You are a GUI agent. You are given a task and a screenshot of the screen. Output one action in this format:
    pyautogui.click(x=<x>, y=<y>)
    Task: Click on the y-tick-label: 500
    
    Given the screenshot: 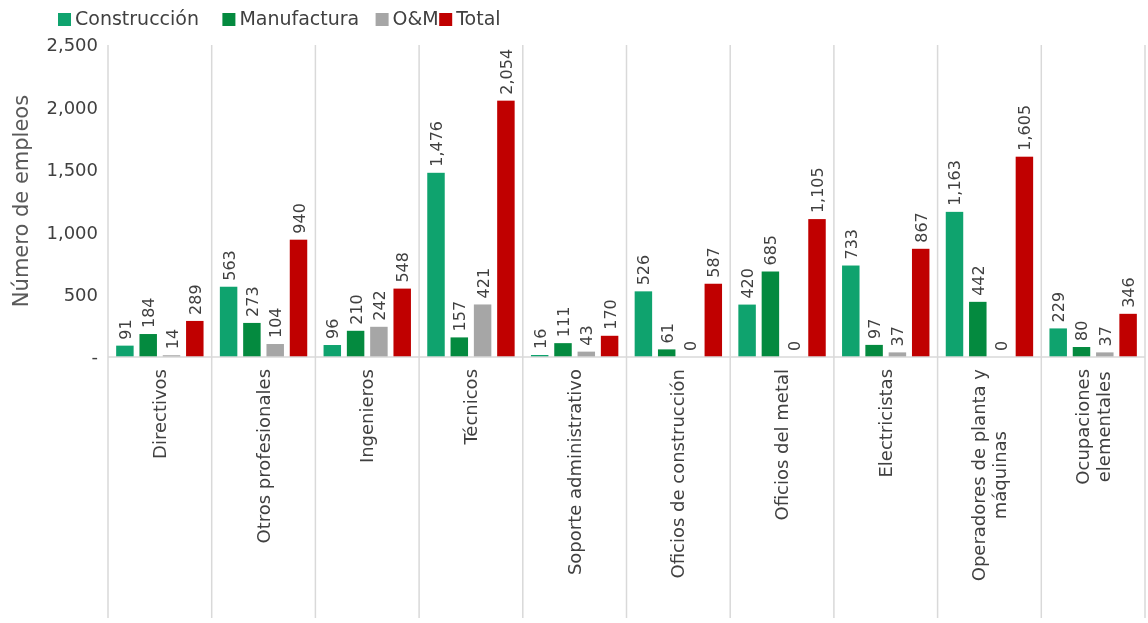 What is the action you would take?
    pyautogui.click(x=80, y=294)
    